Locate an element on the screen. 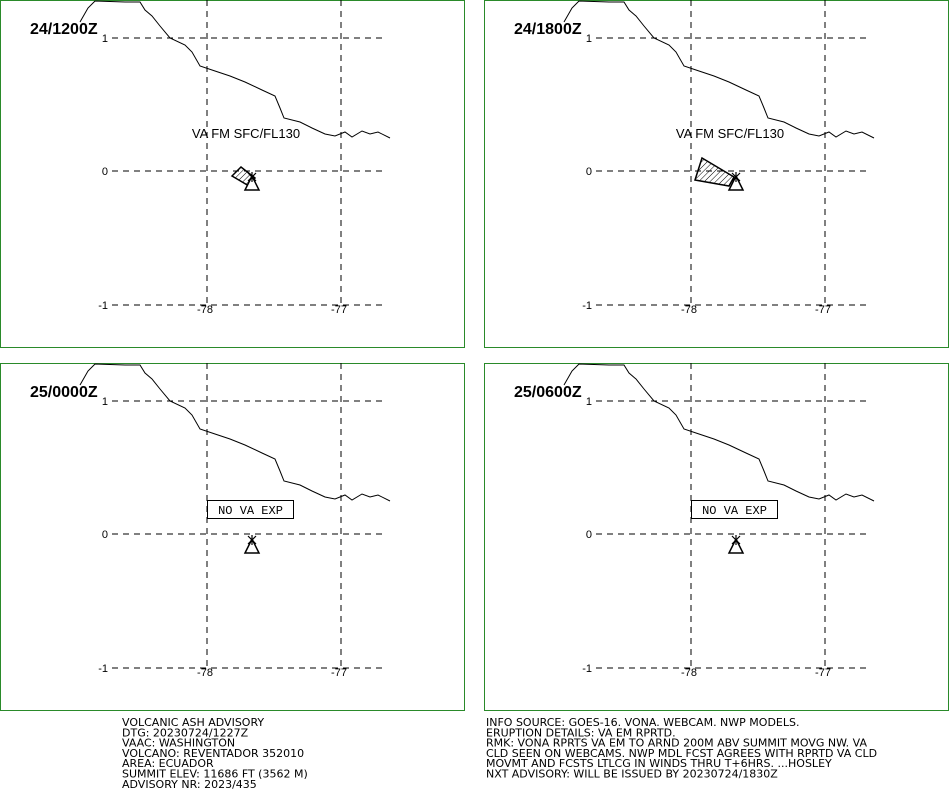 Image resolution: width=950 pixels, height=812 pixels. advisory-line: AREA: ECUADOR is located at coordinates (168, 763).